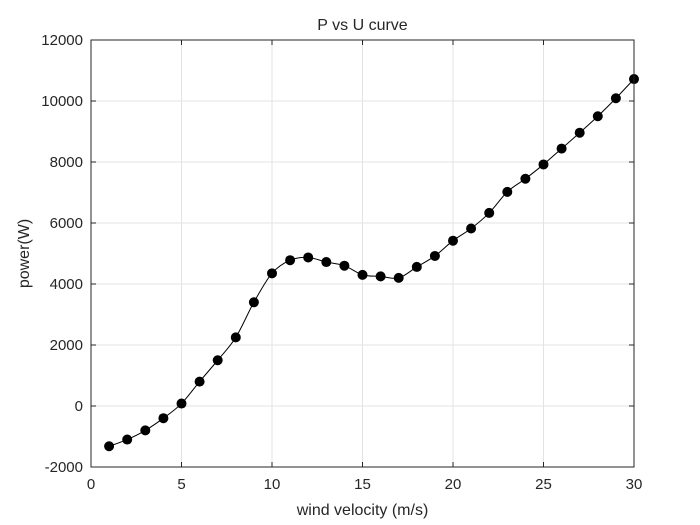 This screenshot has height=525, width=700. What do you see at coordinates (64, 467) in the screenshot?
I see `y-tick-label: -2000` at bounding box center [64, 467].